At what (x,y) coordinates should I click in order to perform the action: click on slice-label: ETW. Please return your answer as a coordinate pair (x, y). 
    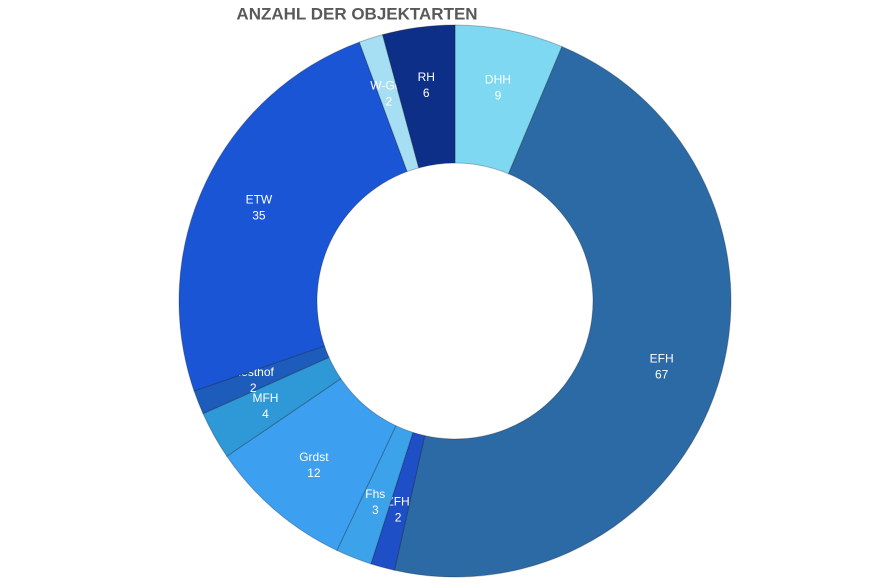
    Looking at the image, I should click on (259, 199).